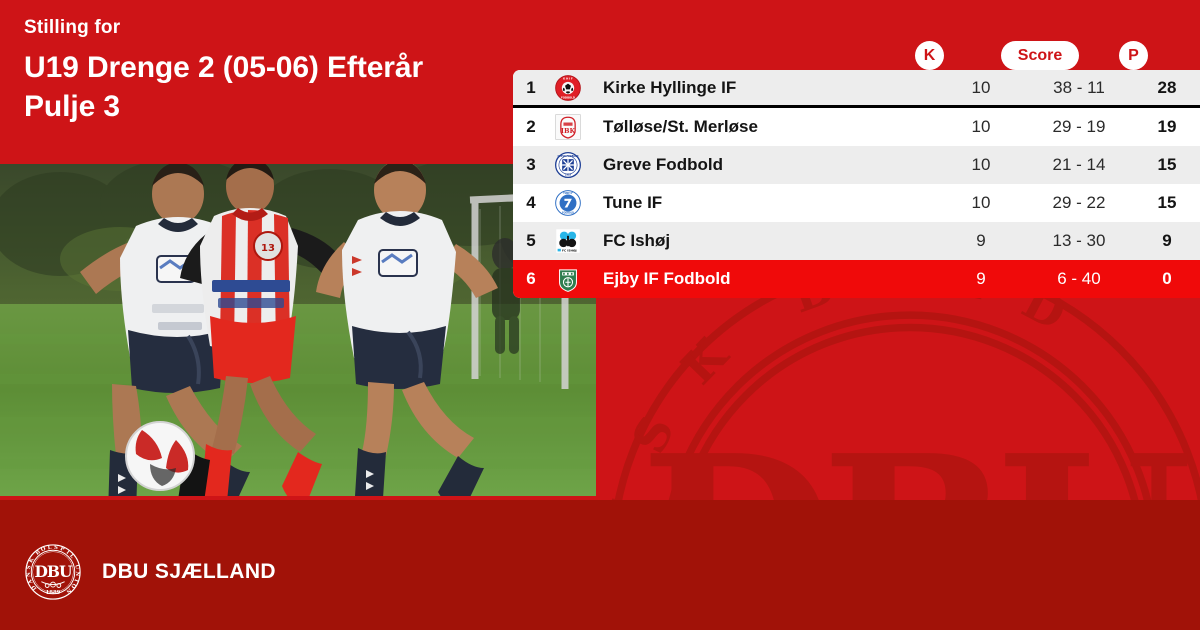 The image size is (1200, 630). I want to click on row-position: 3, so click(531, 164).